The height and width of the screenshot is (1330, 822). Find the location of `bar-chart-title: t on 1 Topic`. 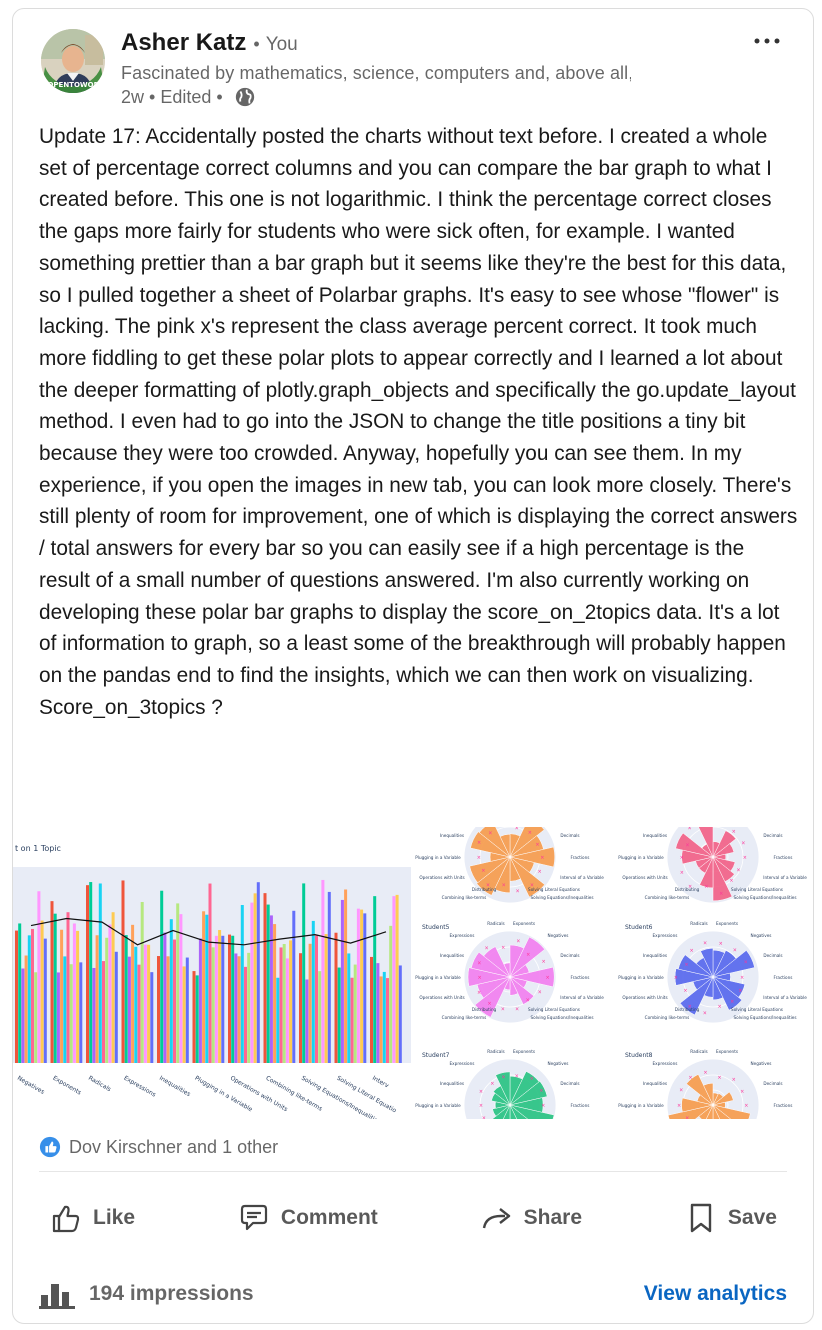

bar-chart-title: t on 1 Topic is located at coordinates (38, 848).